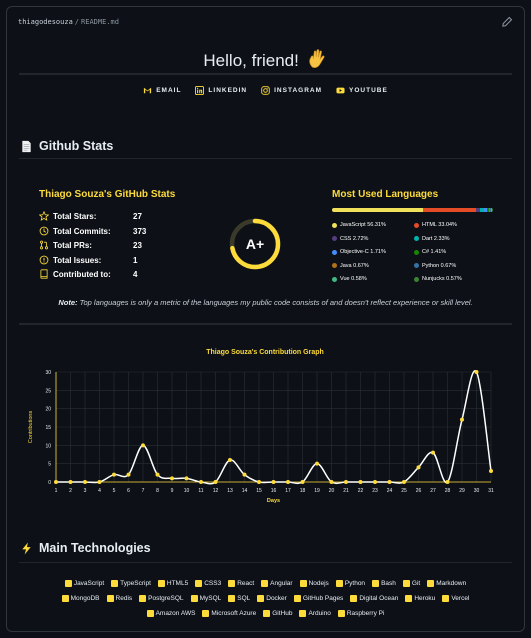 The height and width of the screenshot is (638, 531). I want to click on x-tick-label: 31, so click(491, 491).